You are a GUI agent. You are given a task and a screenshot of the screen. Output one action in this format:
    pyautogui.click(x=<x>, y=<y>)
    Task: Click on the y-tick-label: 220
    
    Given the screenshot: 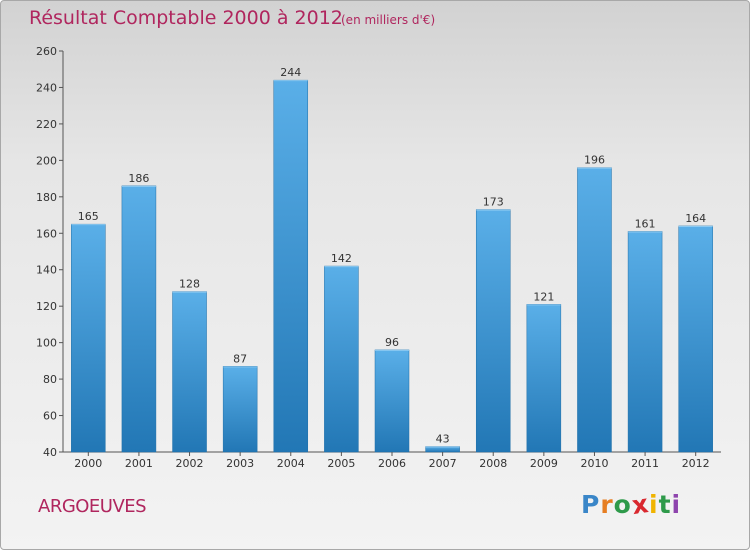 What is the action you would take?
    pyautogui.click(x=46, y=124)
    